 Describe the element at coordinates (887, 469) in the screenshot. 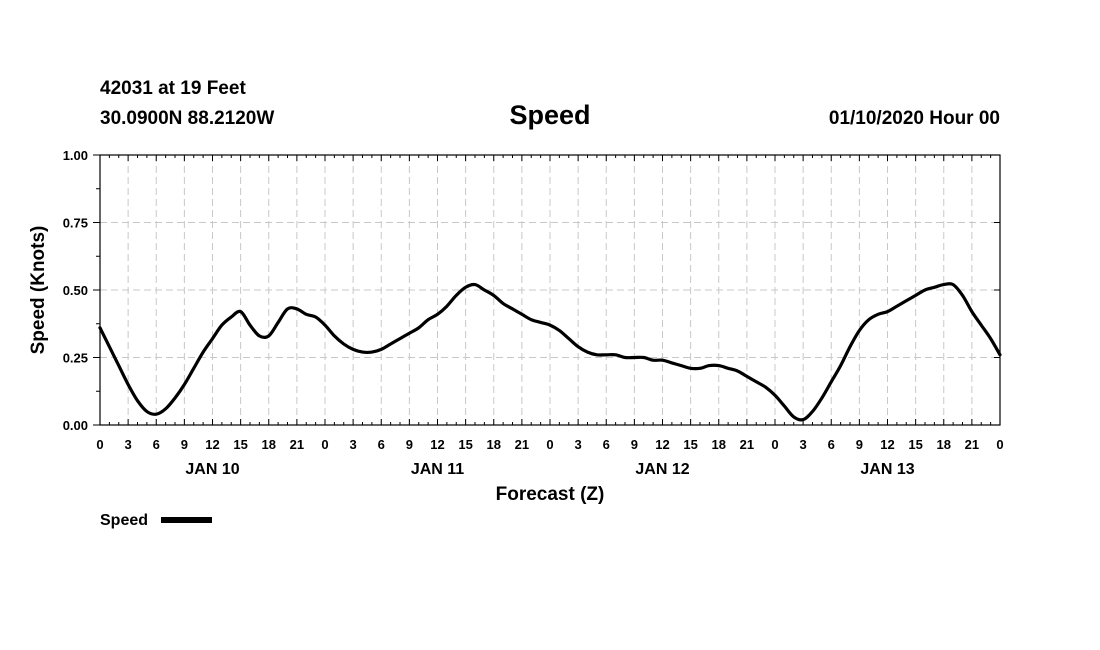

I see `day-label: JAN 13` at that location.